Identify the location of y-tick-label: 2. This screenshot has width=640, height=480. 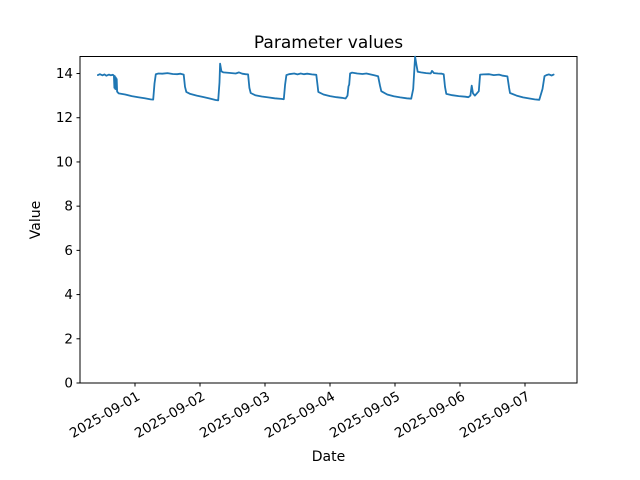
(68, 339).